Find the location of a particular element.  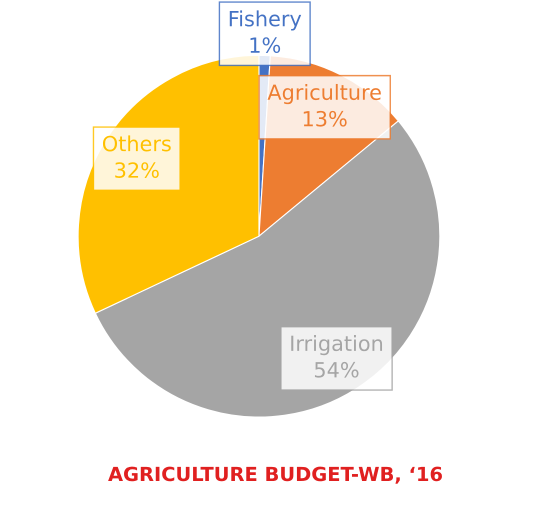

slice-label: Agriculture is located at coordinates (324, 94).